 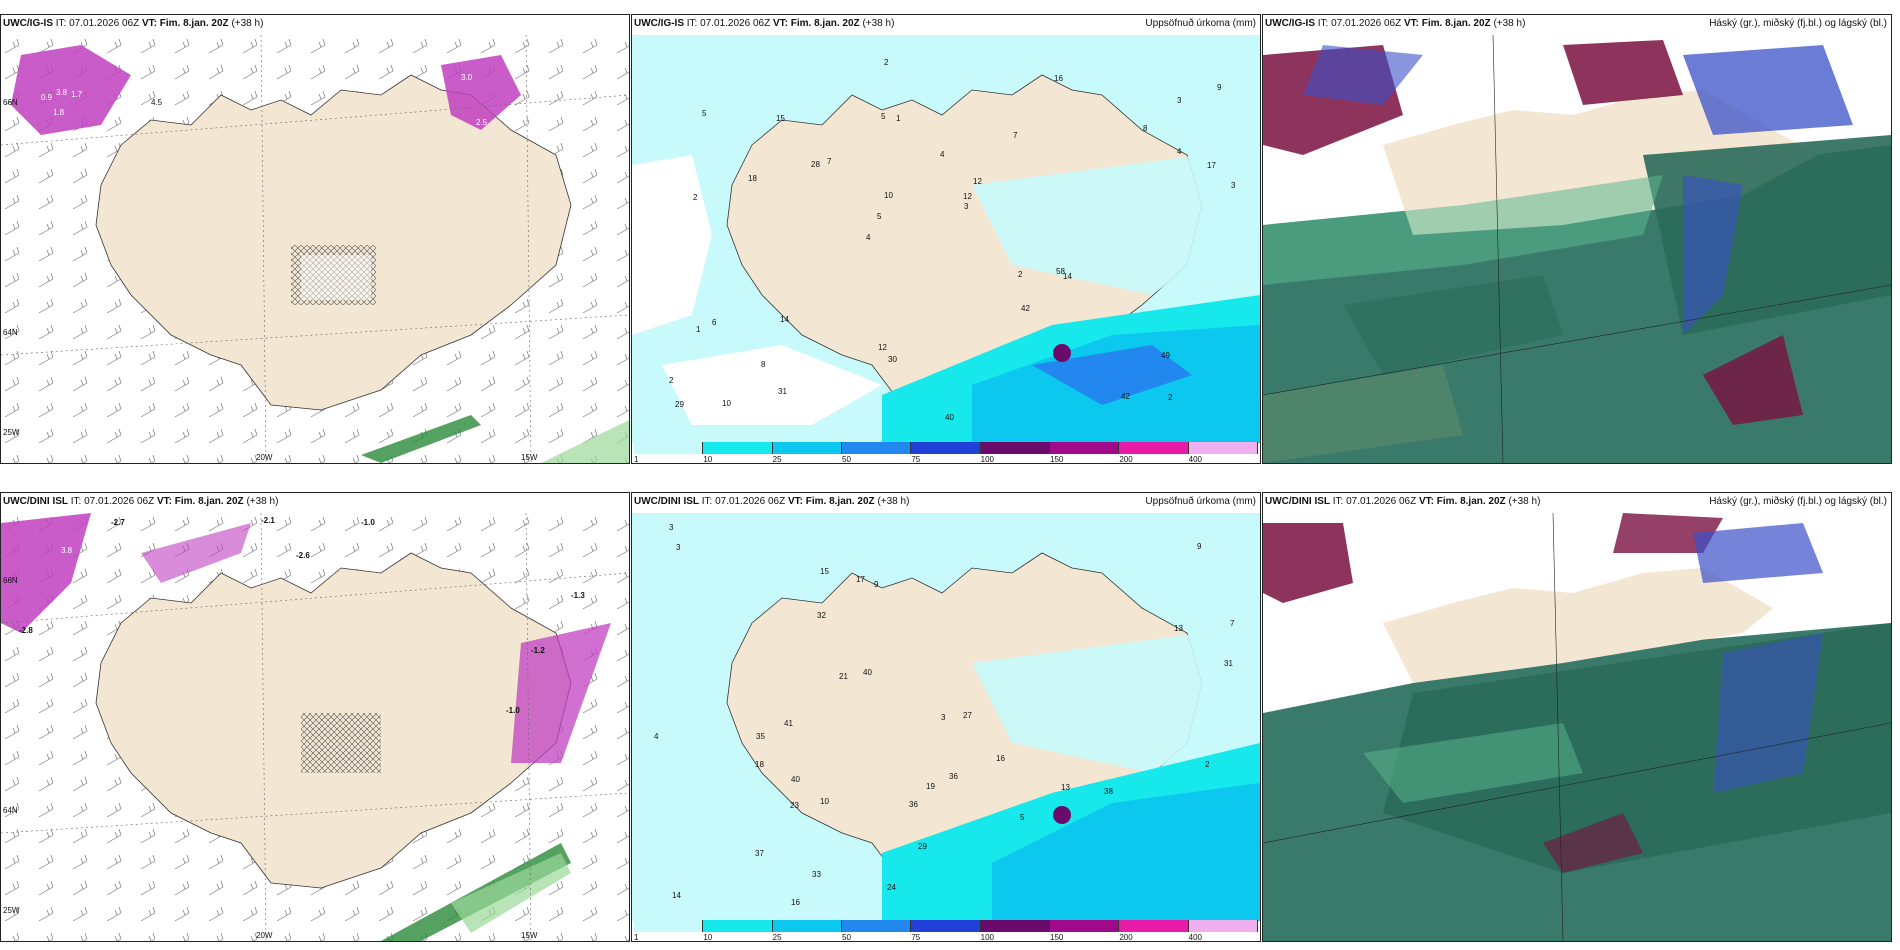 I want to click on precip-value-label: 24, so click(x=891, y=887).